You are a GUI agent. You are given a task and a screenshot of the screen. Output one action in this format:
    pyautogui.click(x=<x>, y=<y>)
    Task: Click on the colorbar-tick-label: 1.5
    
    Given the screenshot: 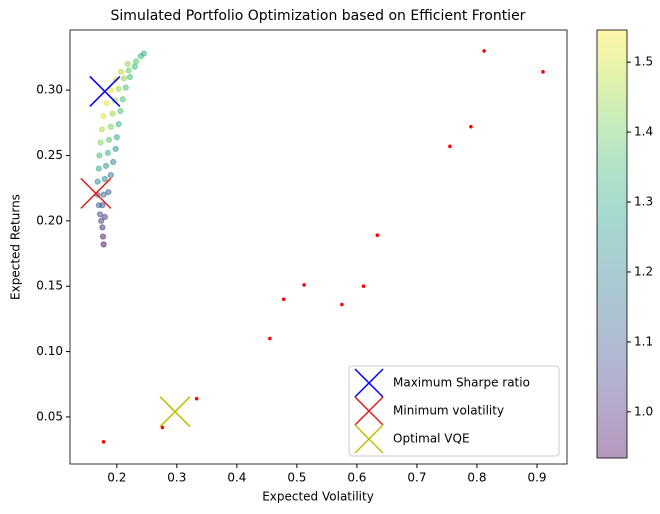 What is the action you would take?
    pyautogui.click(x=643, y=62)
    